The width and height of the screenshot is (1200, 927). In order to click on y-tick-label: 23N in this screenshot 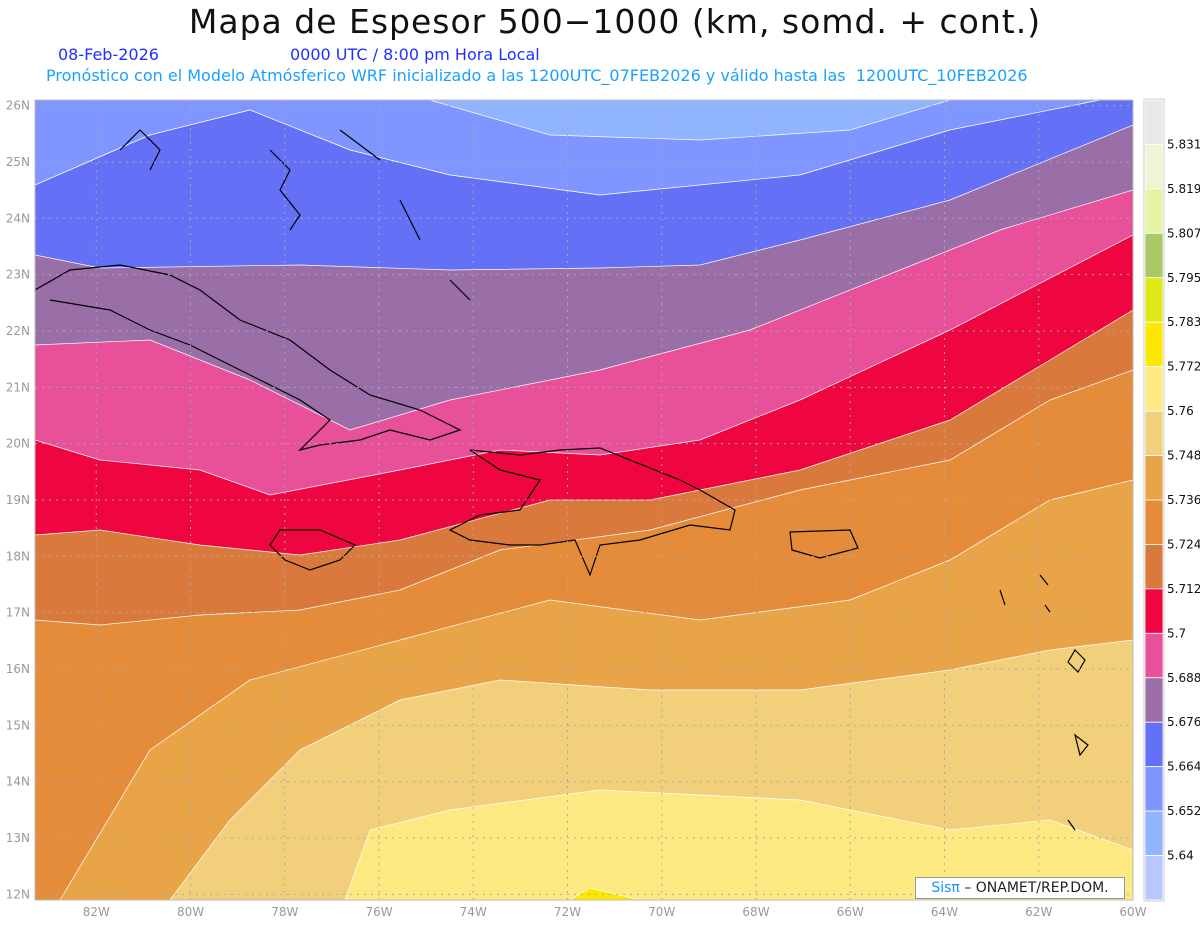, I will do `click(18, 275)`.